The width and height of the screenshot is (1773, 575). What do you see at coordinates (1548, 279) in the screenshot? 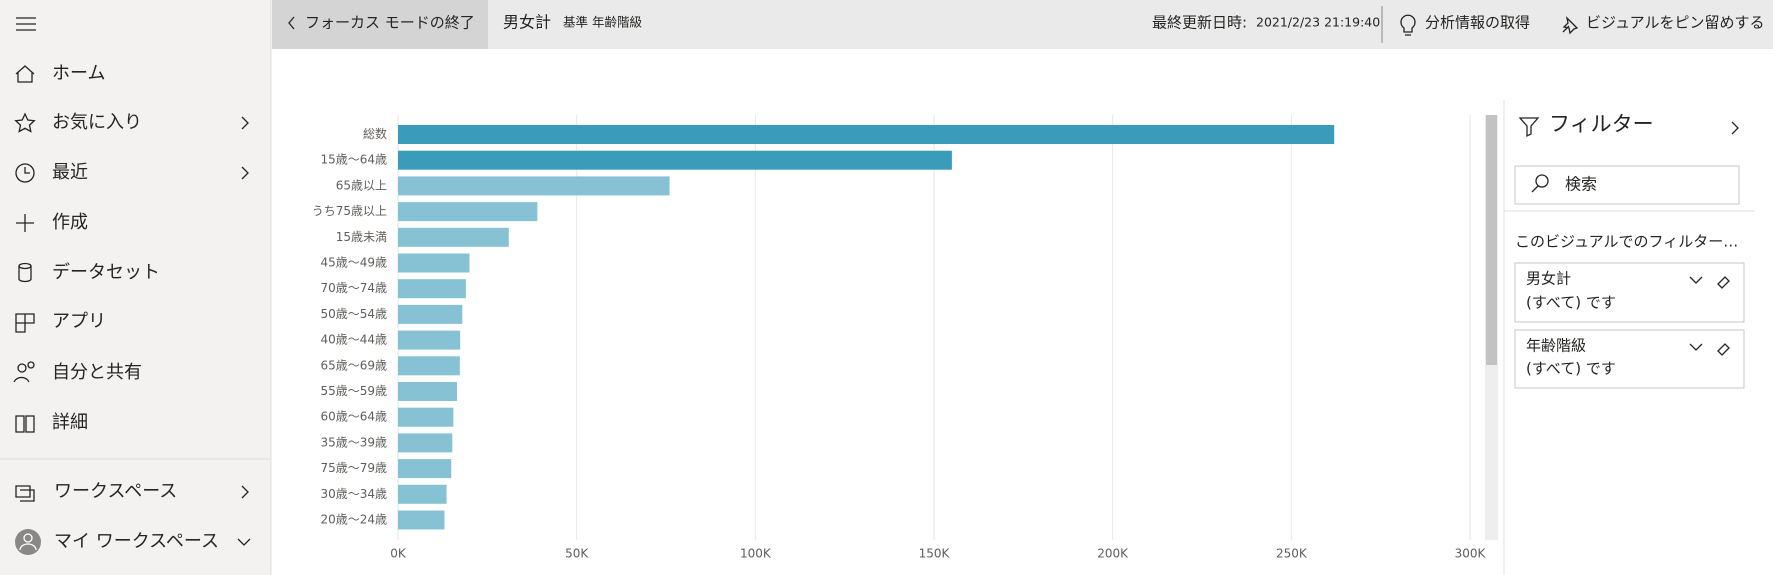
I see `filter-field: 男女計` at bounding box center [1548, 279].